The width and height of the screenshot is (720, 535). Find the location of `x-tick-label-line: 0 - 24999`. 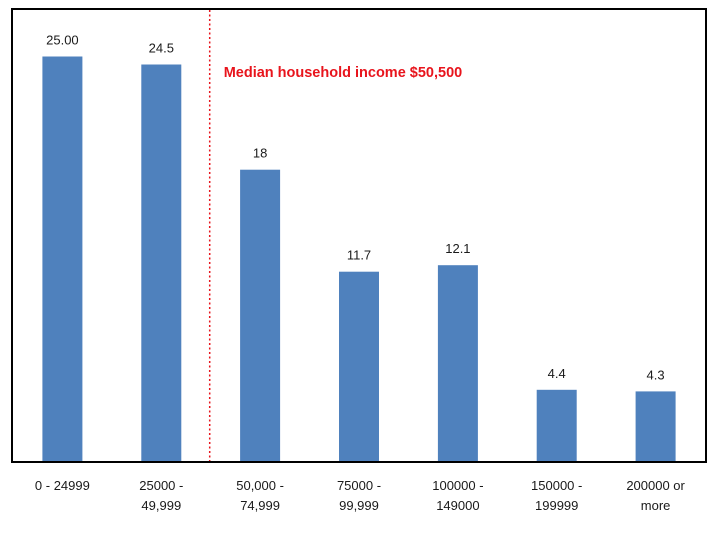

x-tick-label-line: 0 - 24999 is located at coordinates (62, 485).